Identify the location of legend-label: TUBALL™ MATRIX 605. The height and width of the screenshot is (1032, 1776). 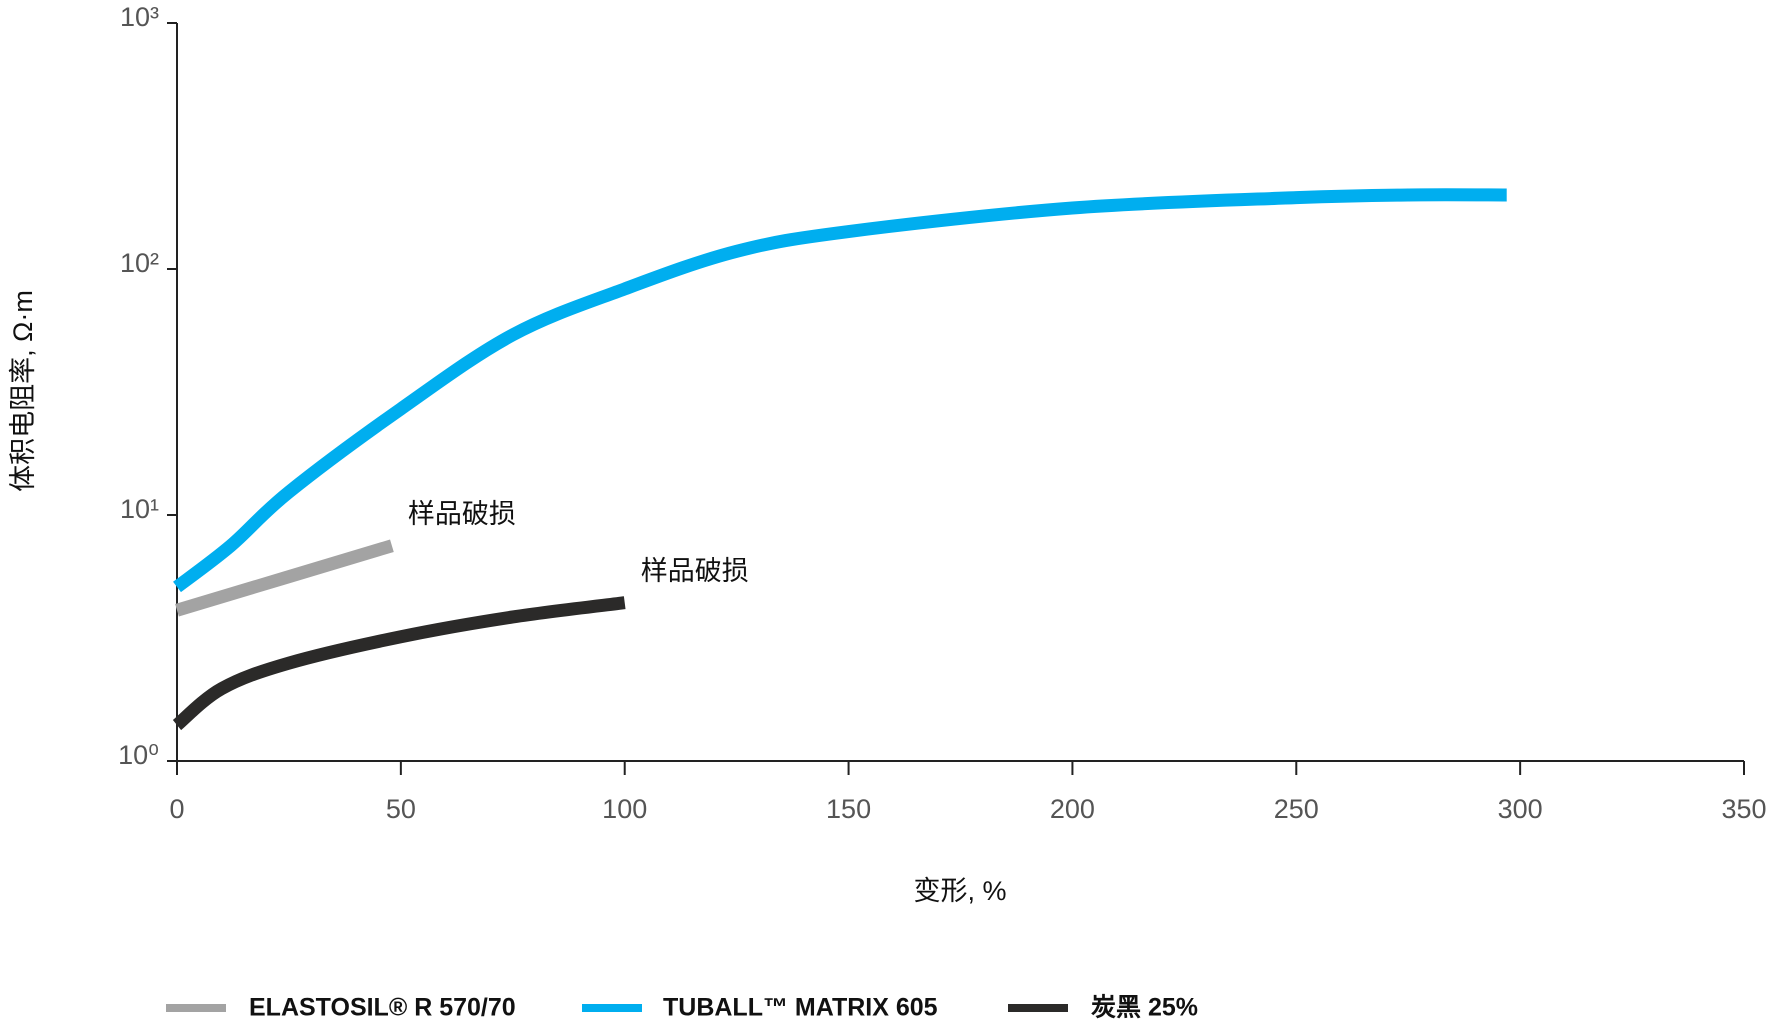
(800, 1008).